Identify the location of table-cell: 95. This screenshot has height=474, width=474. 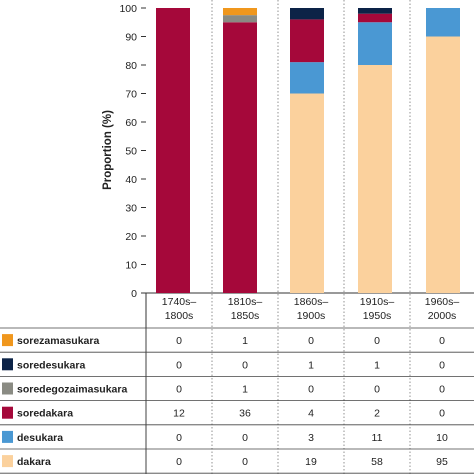
(442, 462).